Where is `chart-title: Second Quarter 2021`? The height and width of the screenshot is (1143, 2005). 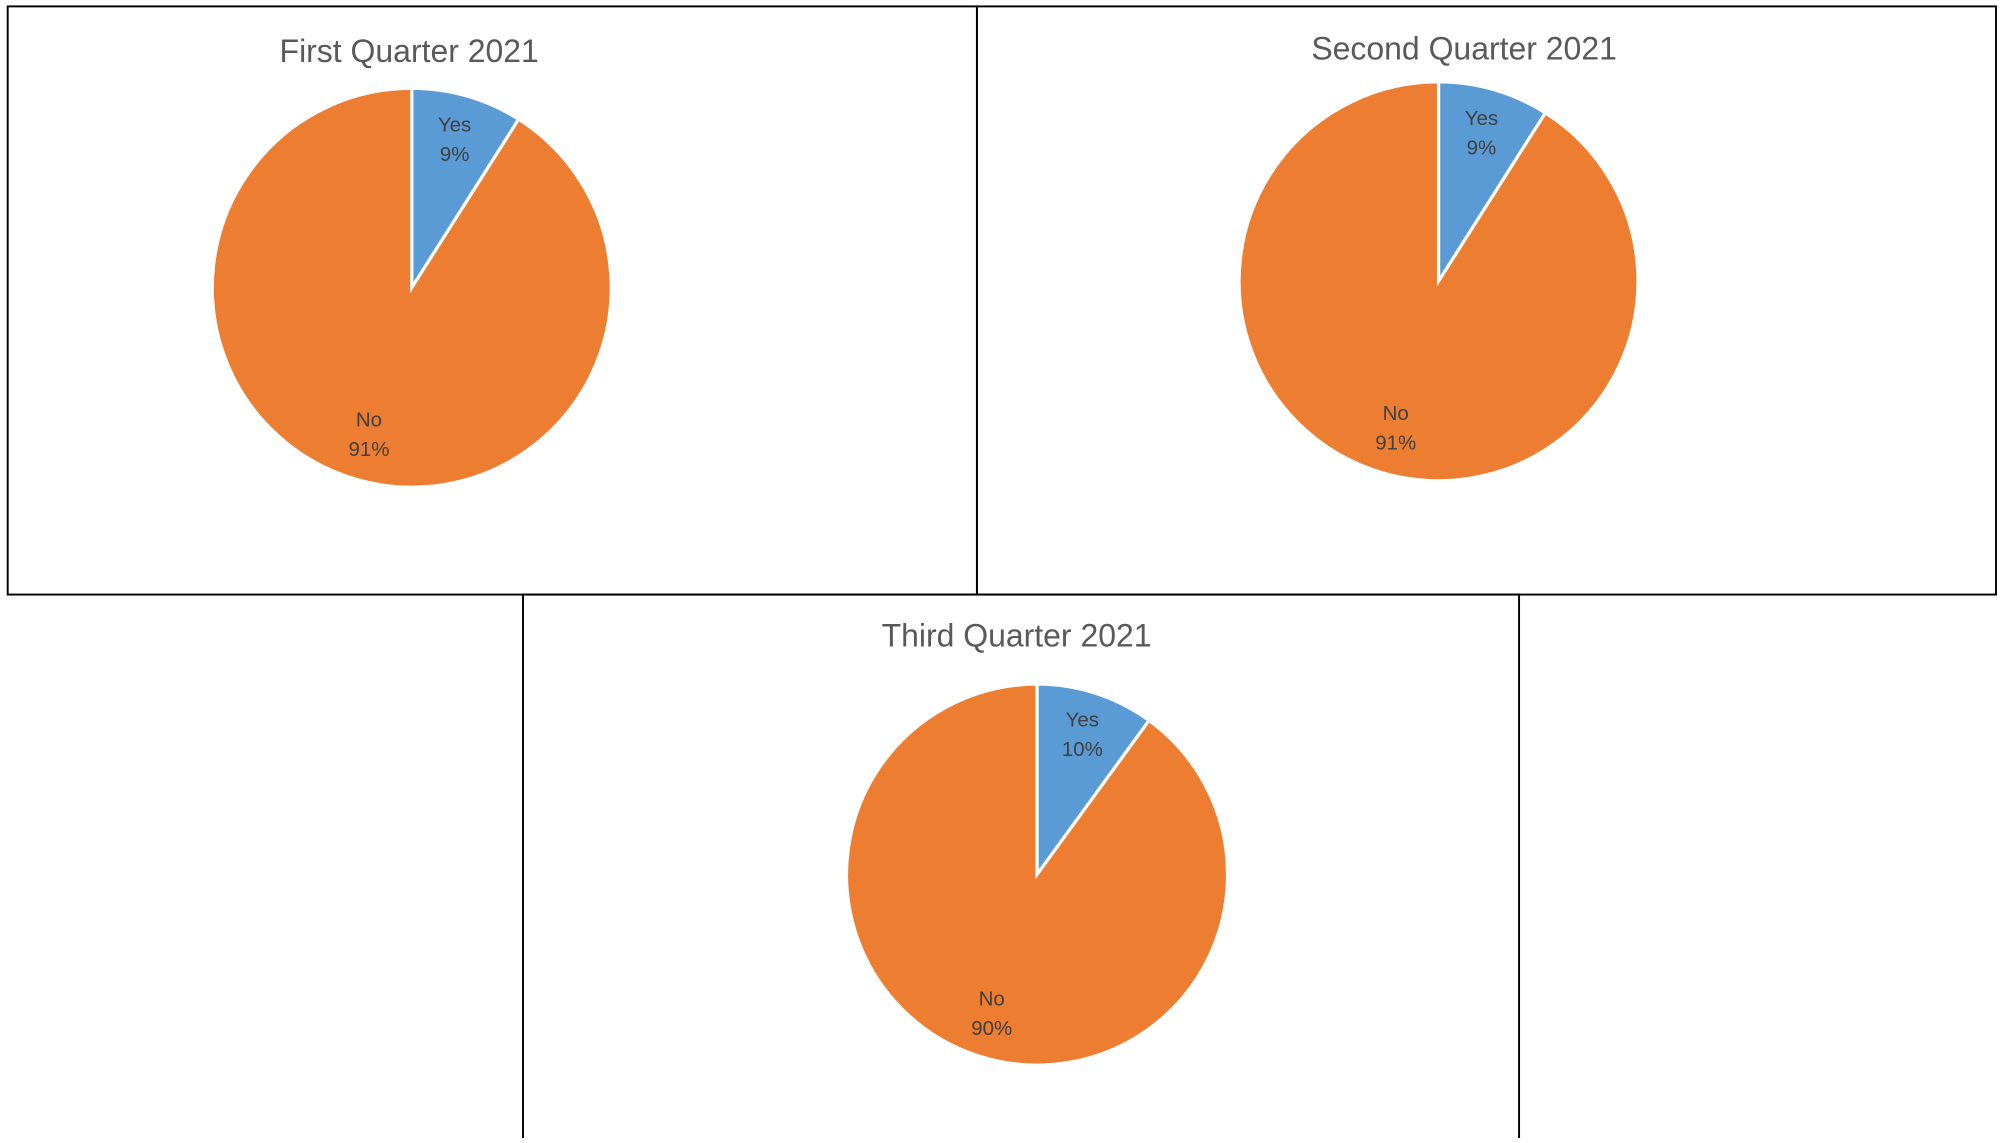
chart-title: Second Quarter 2021 is located at coordinates (1464, 49).